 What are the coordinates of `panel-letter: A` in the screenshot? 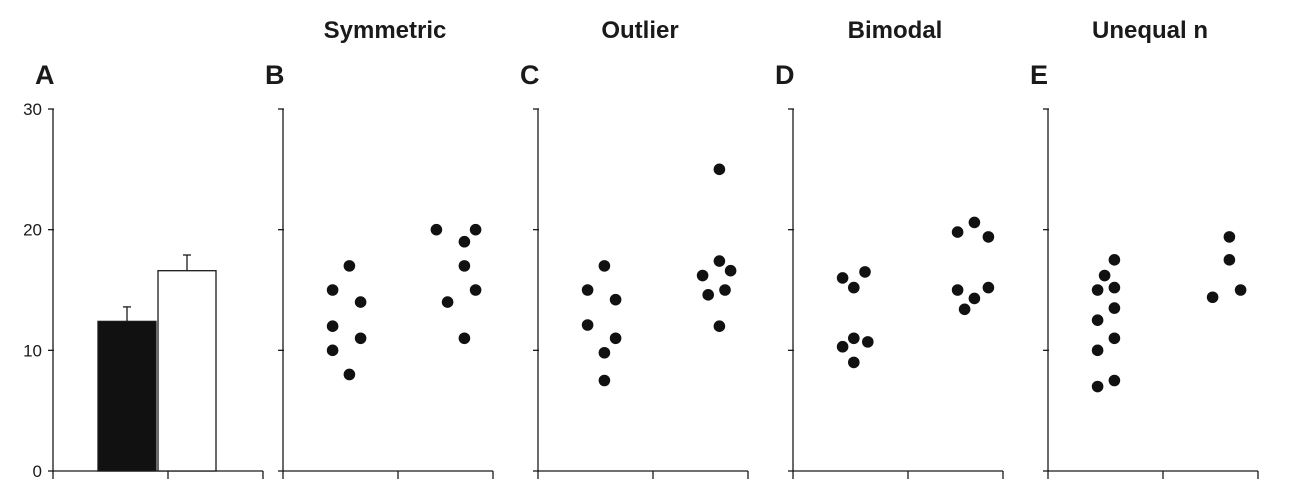 It's located at (45, 75).